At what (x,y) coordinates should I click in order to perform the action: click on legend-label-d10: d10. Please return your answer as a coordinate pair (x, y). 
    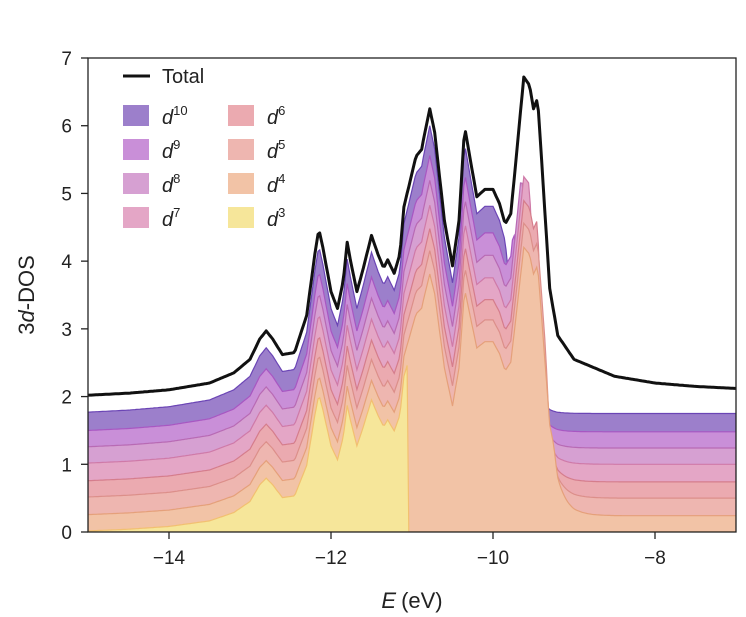
    Looking at the image, I should click on (175, 116).